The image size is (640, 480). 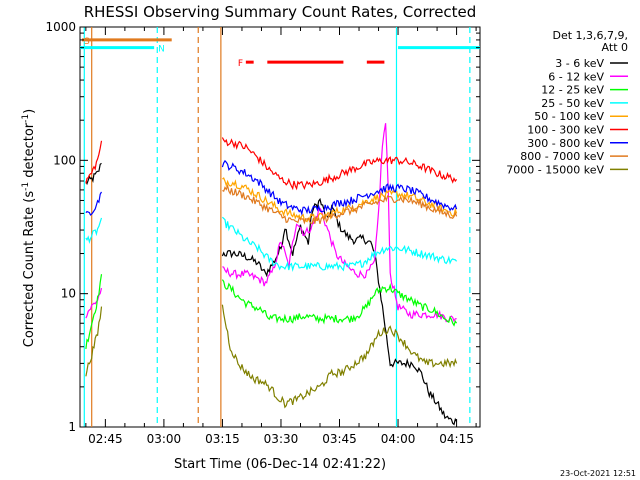 I want to click on y-axis-label: Corrected Count Rate (s-1 detector-1), so click(x=29, y=228).